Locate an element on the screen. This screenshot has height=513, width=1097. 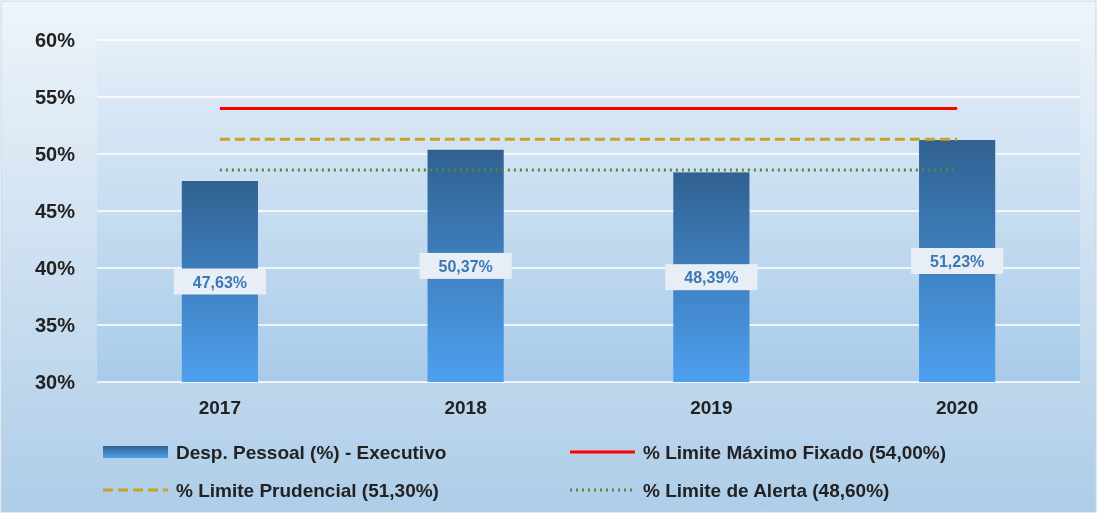
y-tick-label: 35% is located at coordinates (55, 325).